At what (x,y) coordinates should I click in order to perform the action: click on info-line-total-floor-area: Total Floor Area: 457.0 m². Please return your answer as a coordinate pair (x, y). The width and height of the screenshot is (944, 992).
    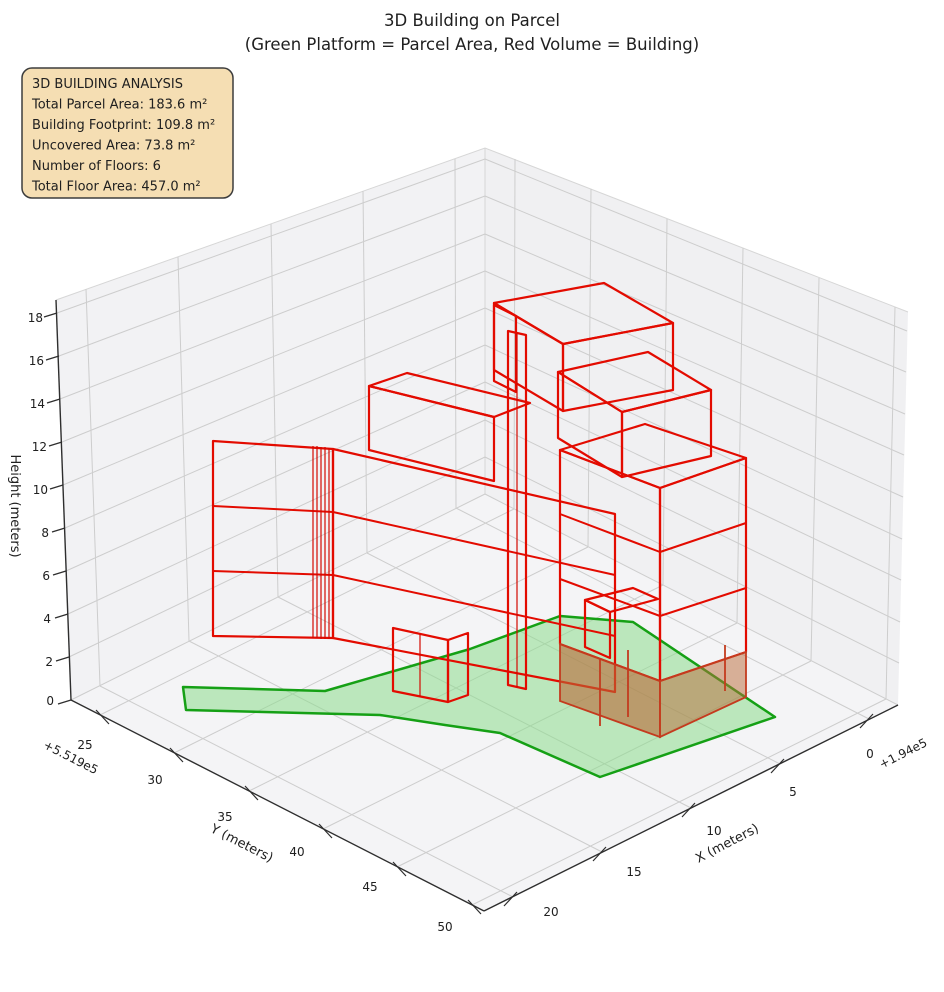
    Looking at the image, I should click on (116, 187).